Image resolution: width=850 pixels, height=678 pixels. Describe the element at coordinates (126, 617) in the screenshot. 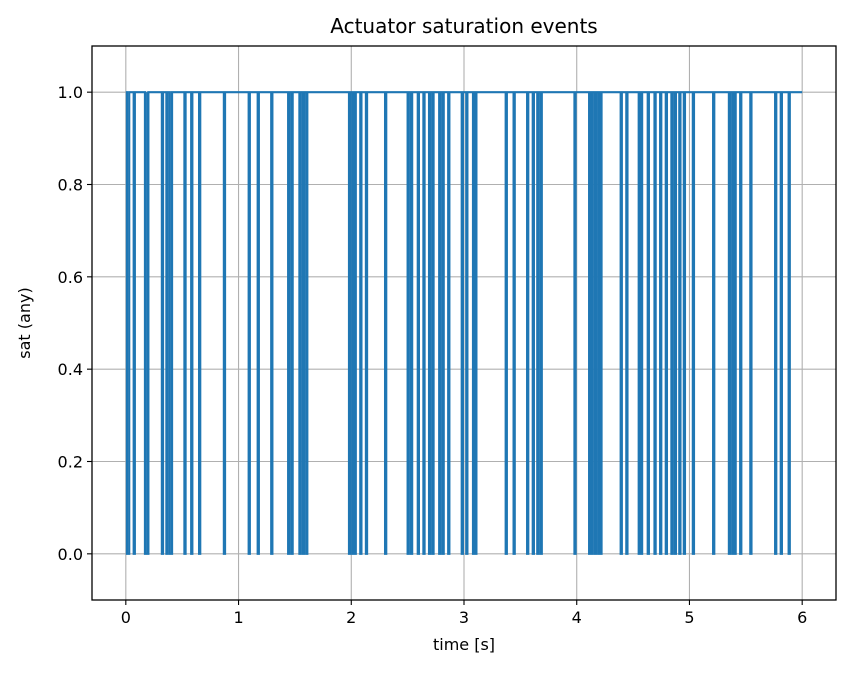

I see `x-tick-label: 0` at that location.